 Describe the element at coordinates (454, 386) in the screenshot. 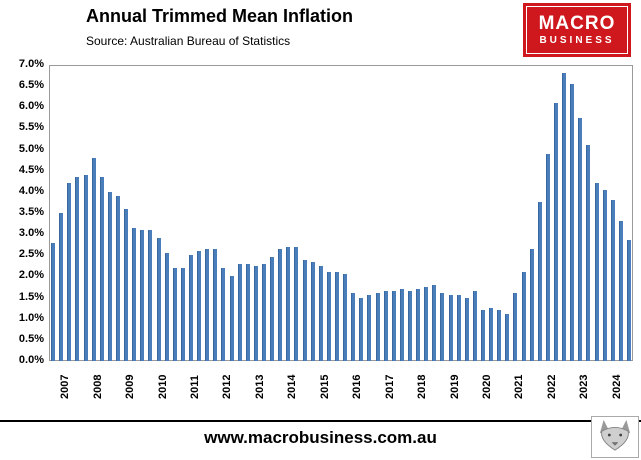

I see `x-axis-year-label: 2019` at that location.